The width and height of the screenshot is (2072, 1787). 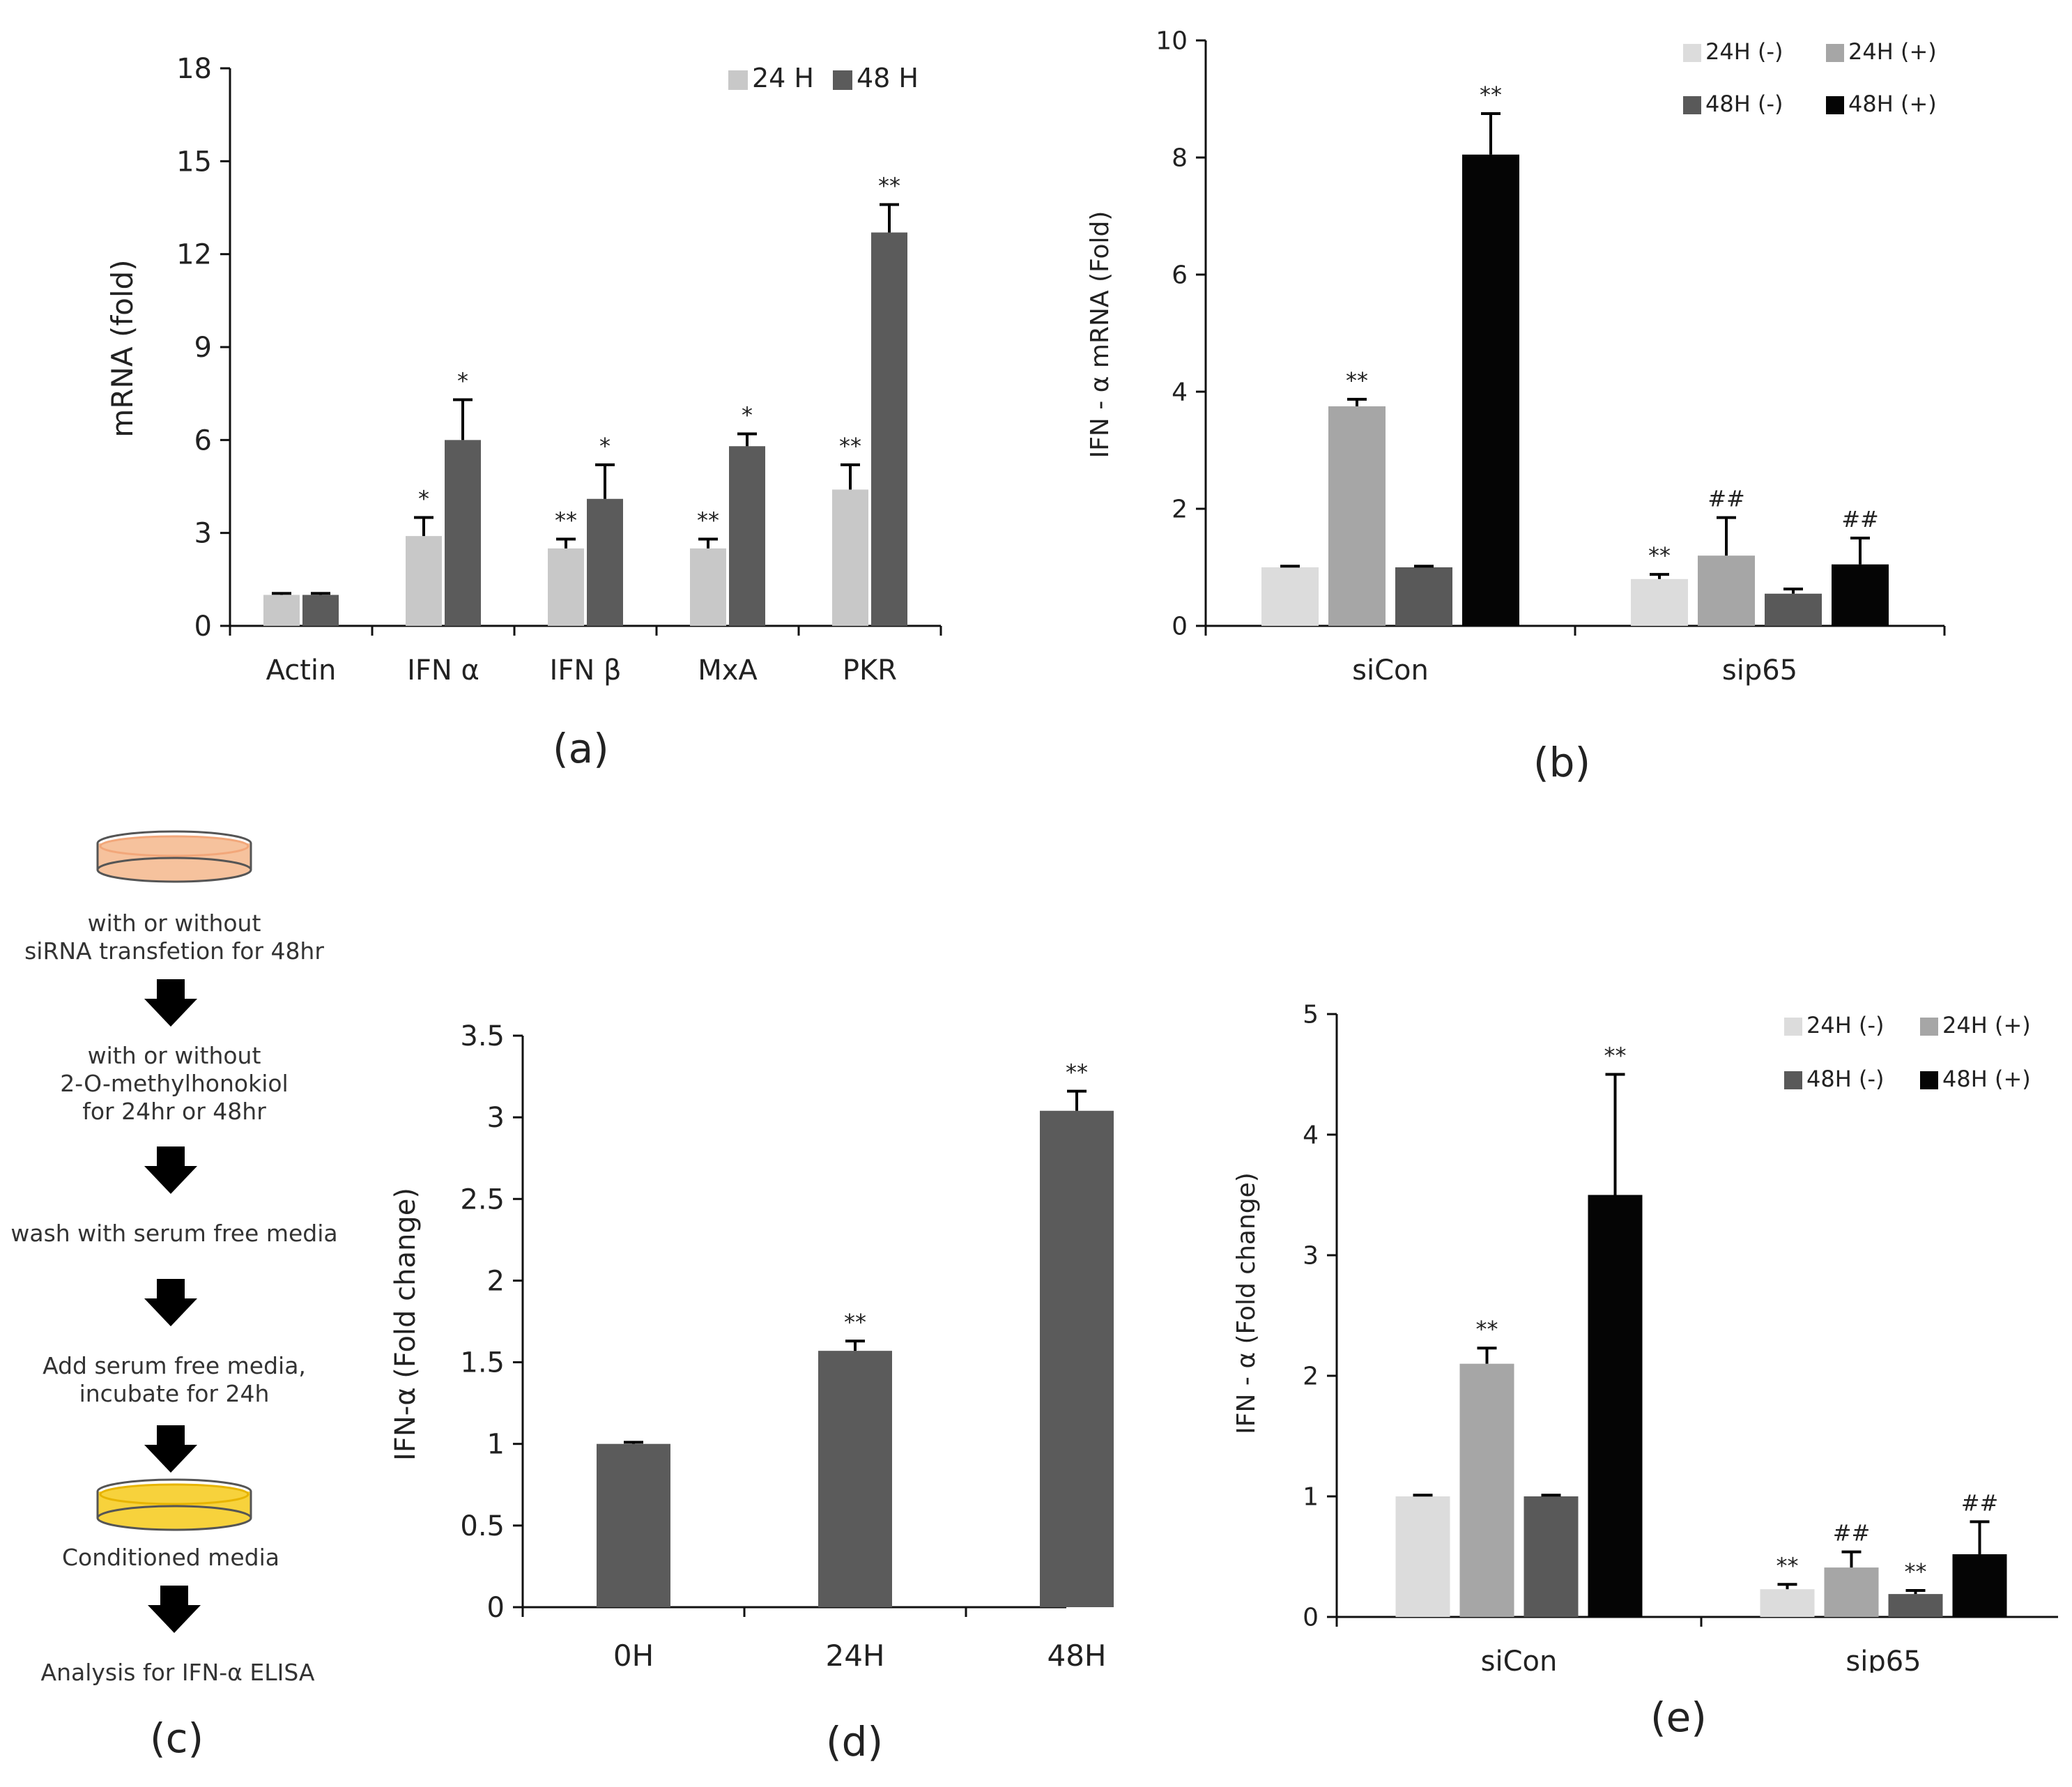 I want to click on flow-step-4: Add serum free media, incubate for 24h, so click(x=174, y=1380).